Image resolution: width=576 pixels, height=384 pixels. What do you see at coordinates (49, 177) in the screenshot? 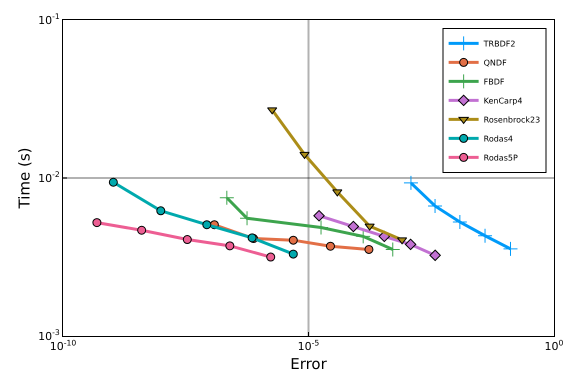
I see `y-tick-label: 10$^{-2}$` at bounding box center [49, 177].